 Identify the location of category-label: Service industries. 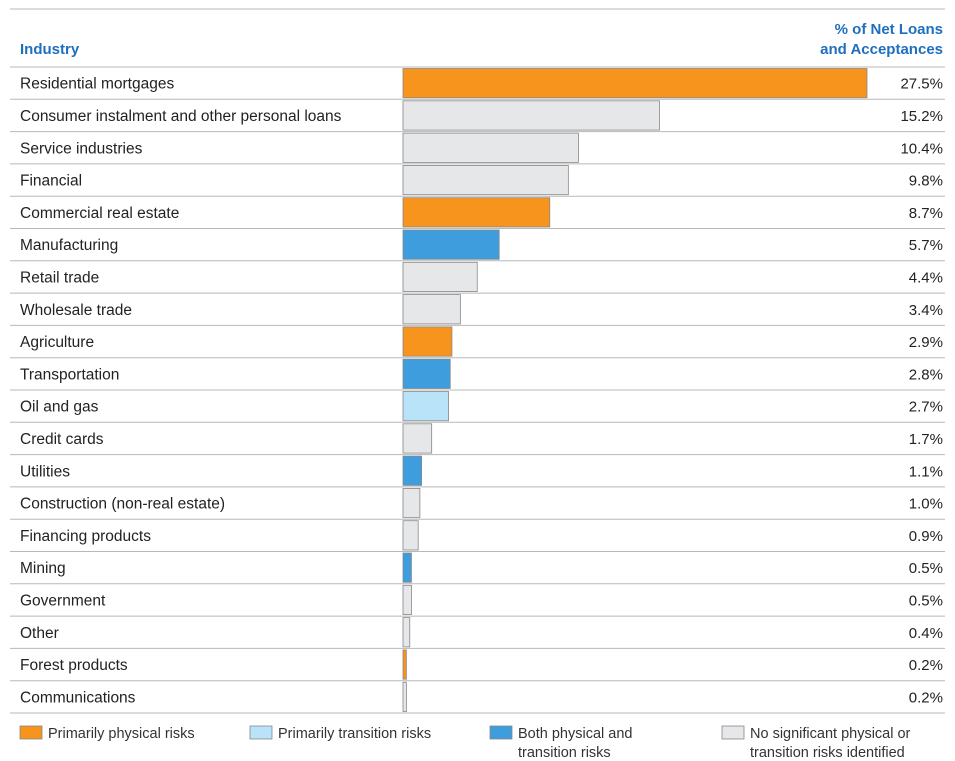
(81, 148).